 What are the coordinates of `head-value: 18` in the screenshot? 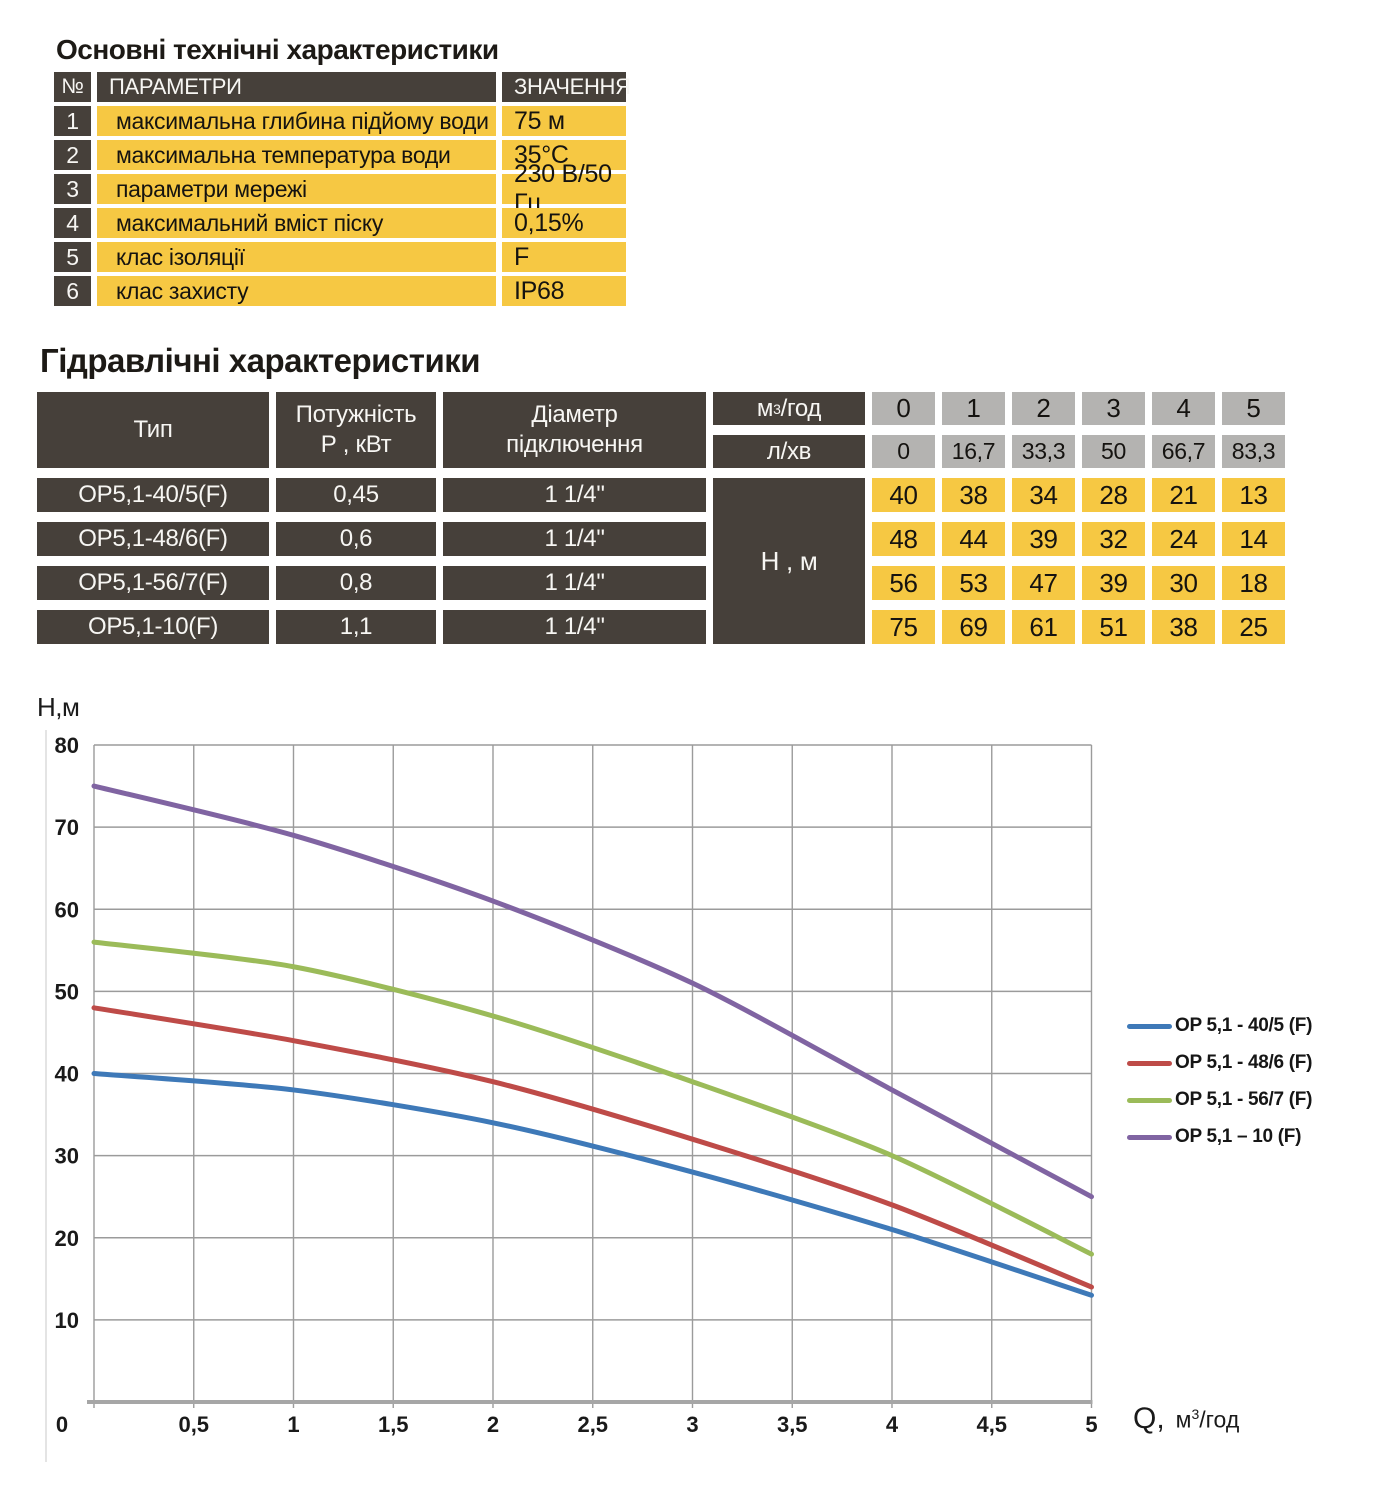 It's located at (1253, 583).